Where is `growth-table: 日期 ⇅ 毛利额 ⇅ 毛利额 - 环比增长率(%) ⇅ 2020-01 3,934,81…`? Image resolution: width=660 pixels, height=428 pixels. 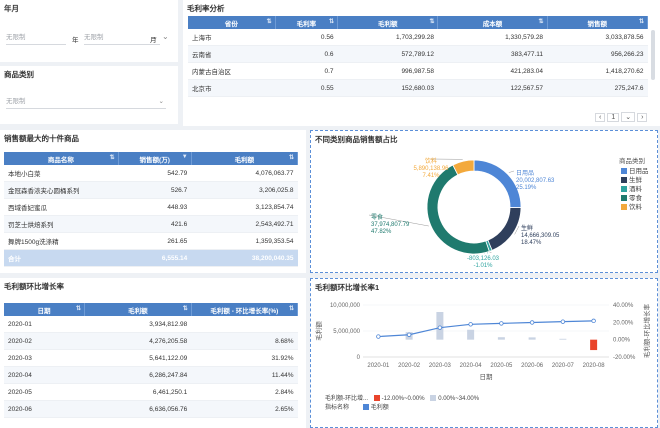 growth-table: 日期 ⇅ 毛利额 ⇅ 毛利额 - 环比增长率(%) ⇅ 2020-01 3,934,81… is located at coordinates (151, 360).